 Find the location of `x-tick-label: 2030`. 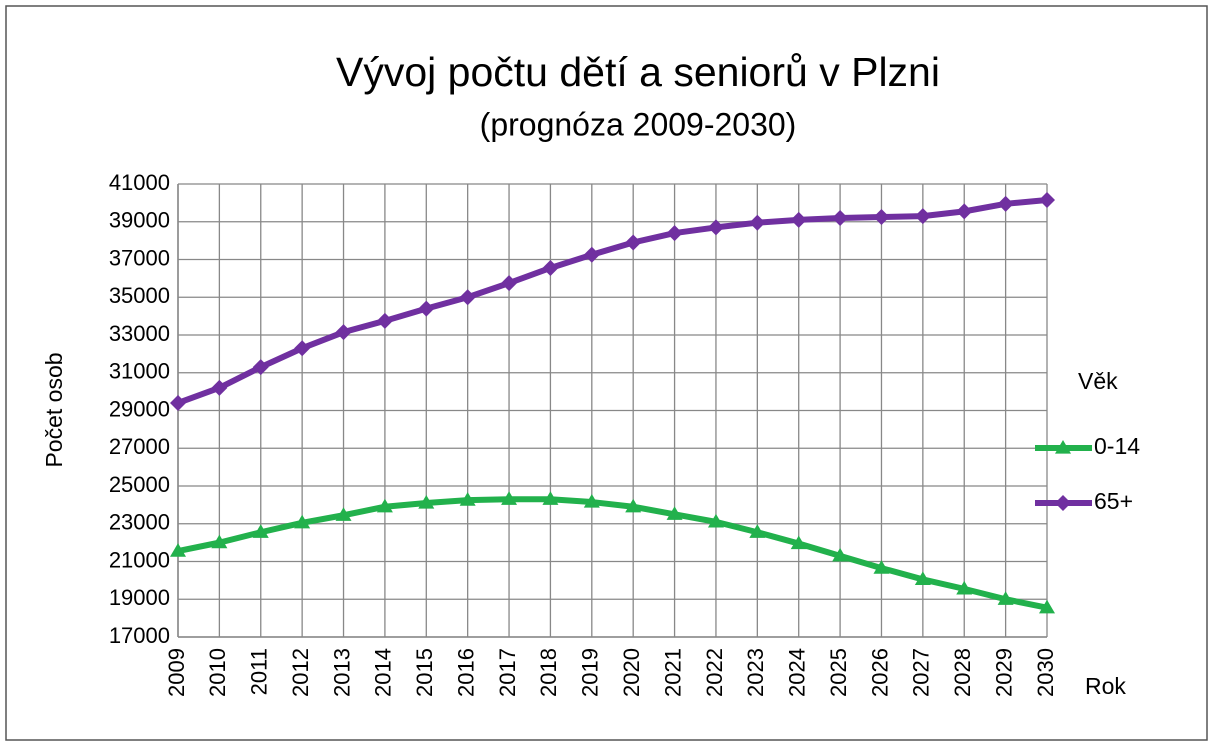

x-tick-label: 2030 is located at coordinates (1045, 672).